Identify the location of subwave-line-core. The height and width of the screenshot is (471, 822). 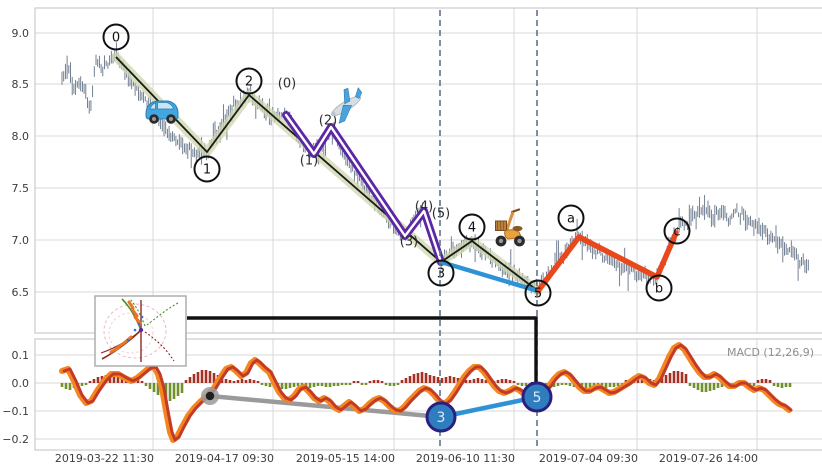
(363, 188).